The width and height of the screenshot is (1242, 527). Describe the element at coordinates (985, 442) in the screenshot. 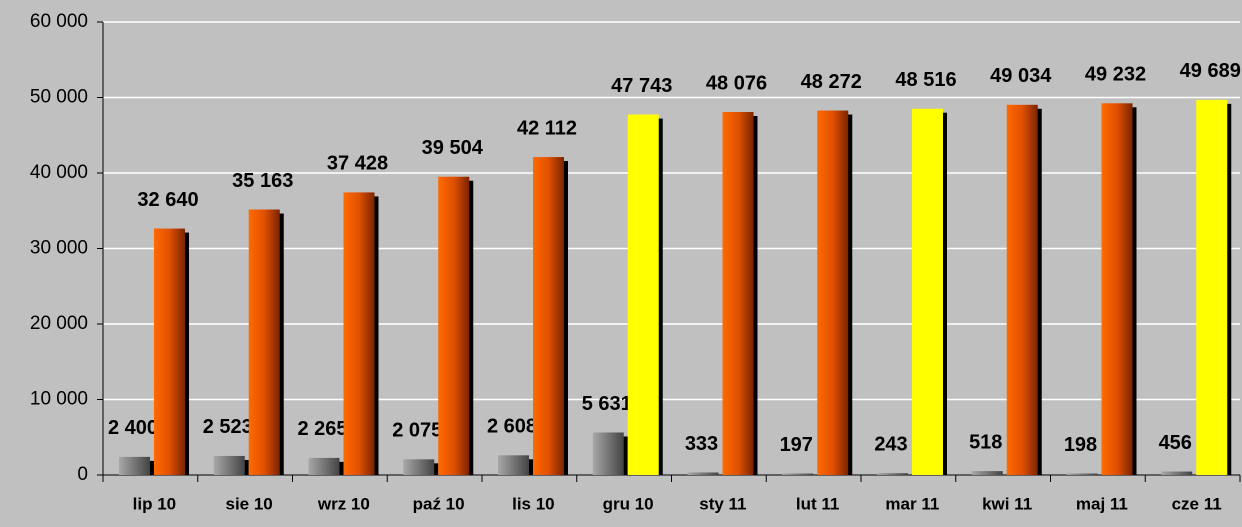

I see `data-label: 518` at that location.